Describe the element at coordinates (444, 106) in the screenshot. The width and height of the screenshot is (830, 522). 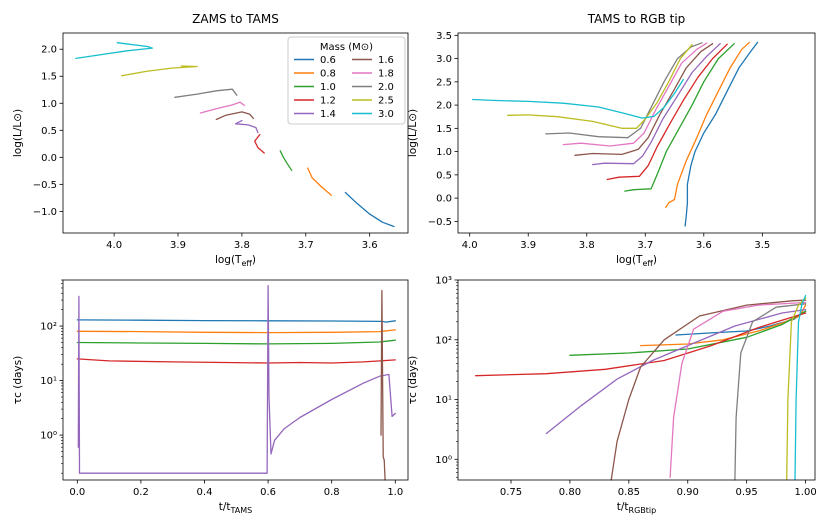
I see `y-tick-label: 2.0` at that location.